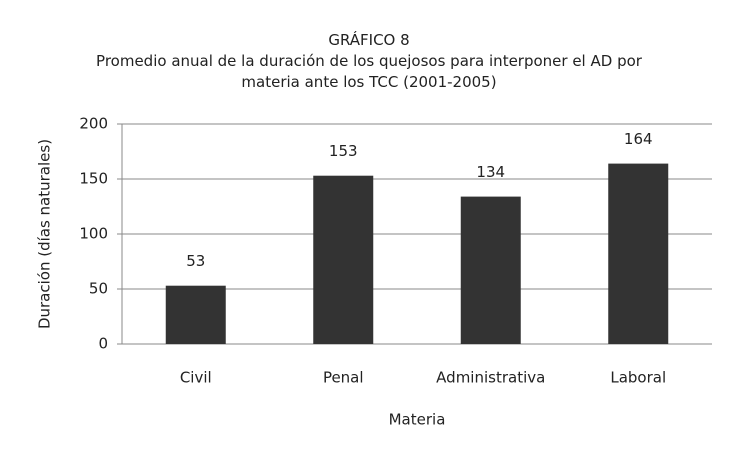  Describe the element at coordinates (196, 378) in the screenshot. I see `x-tick-label: Civil` at that location.